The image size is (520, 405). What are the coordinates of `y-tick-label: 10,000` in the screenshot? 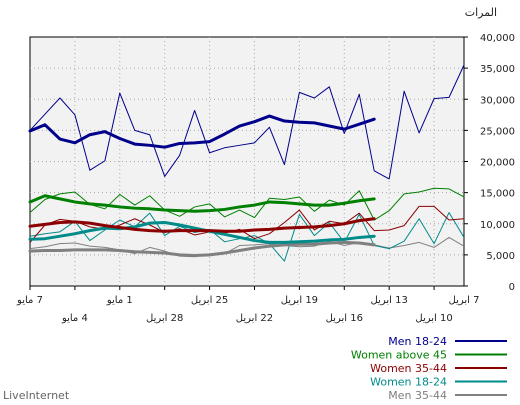 It's located at (497, 225).